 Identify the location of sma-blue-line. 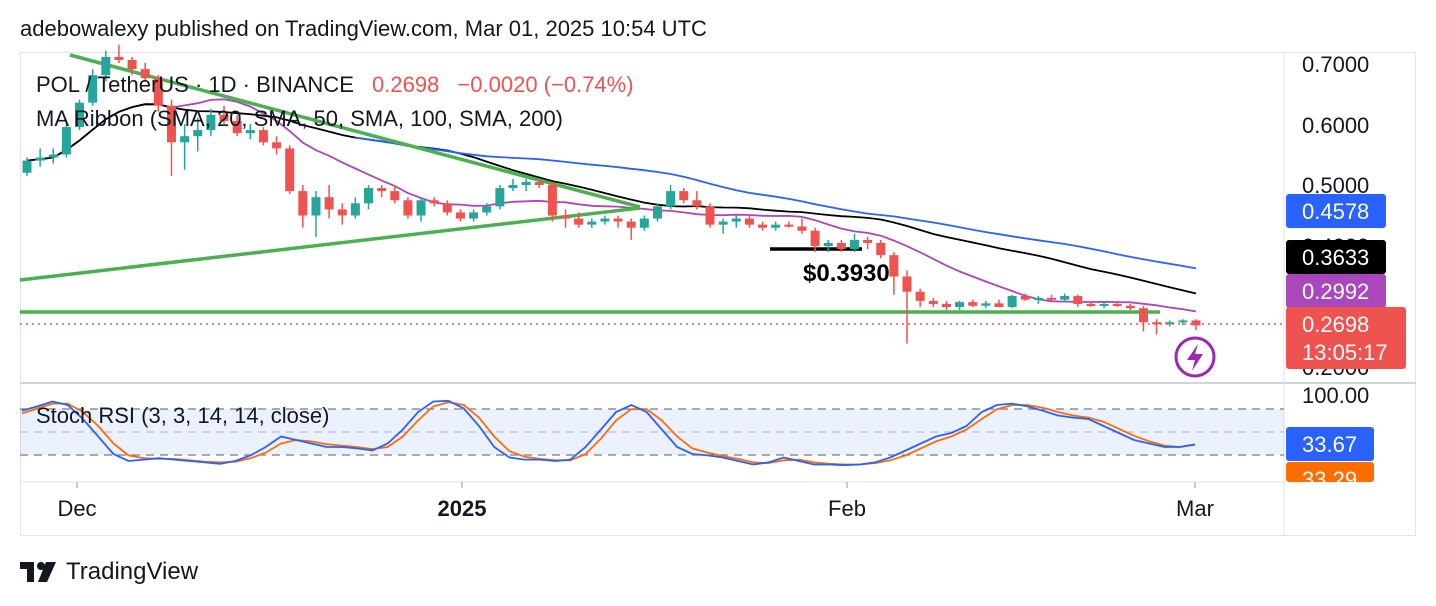
(776, 203).